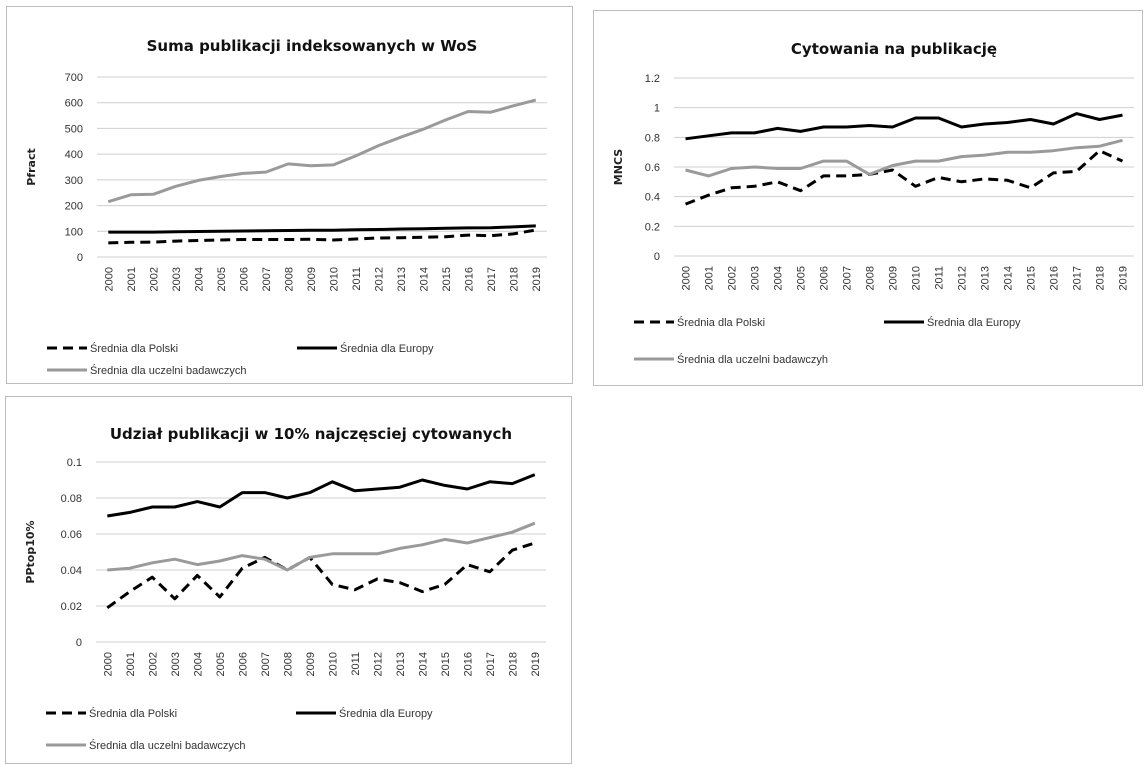  I want to click on y-tick-label: 0.4, so click(652, 198).